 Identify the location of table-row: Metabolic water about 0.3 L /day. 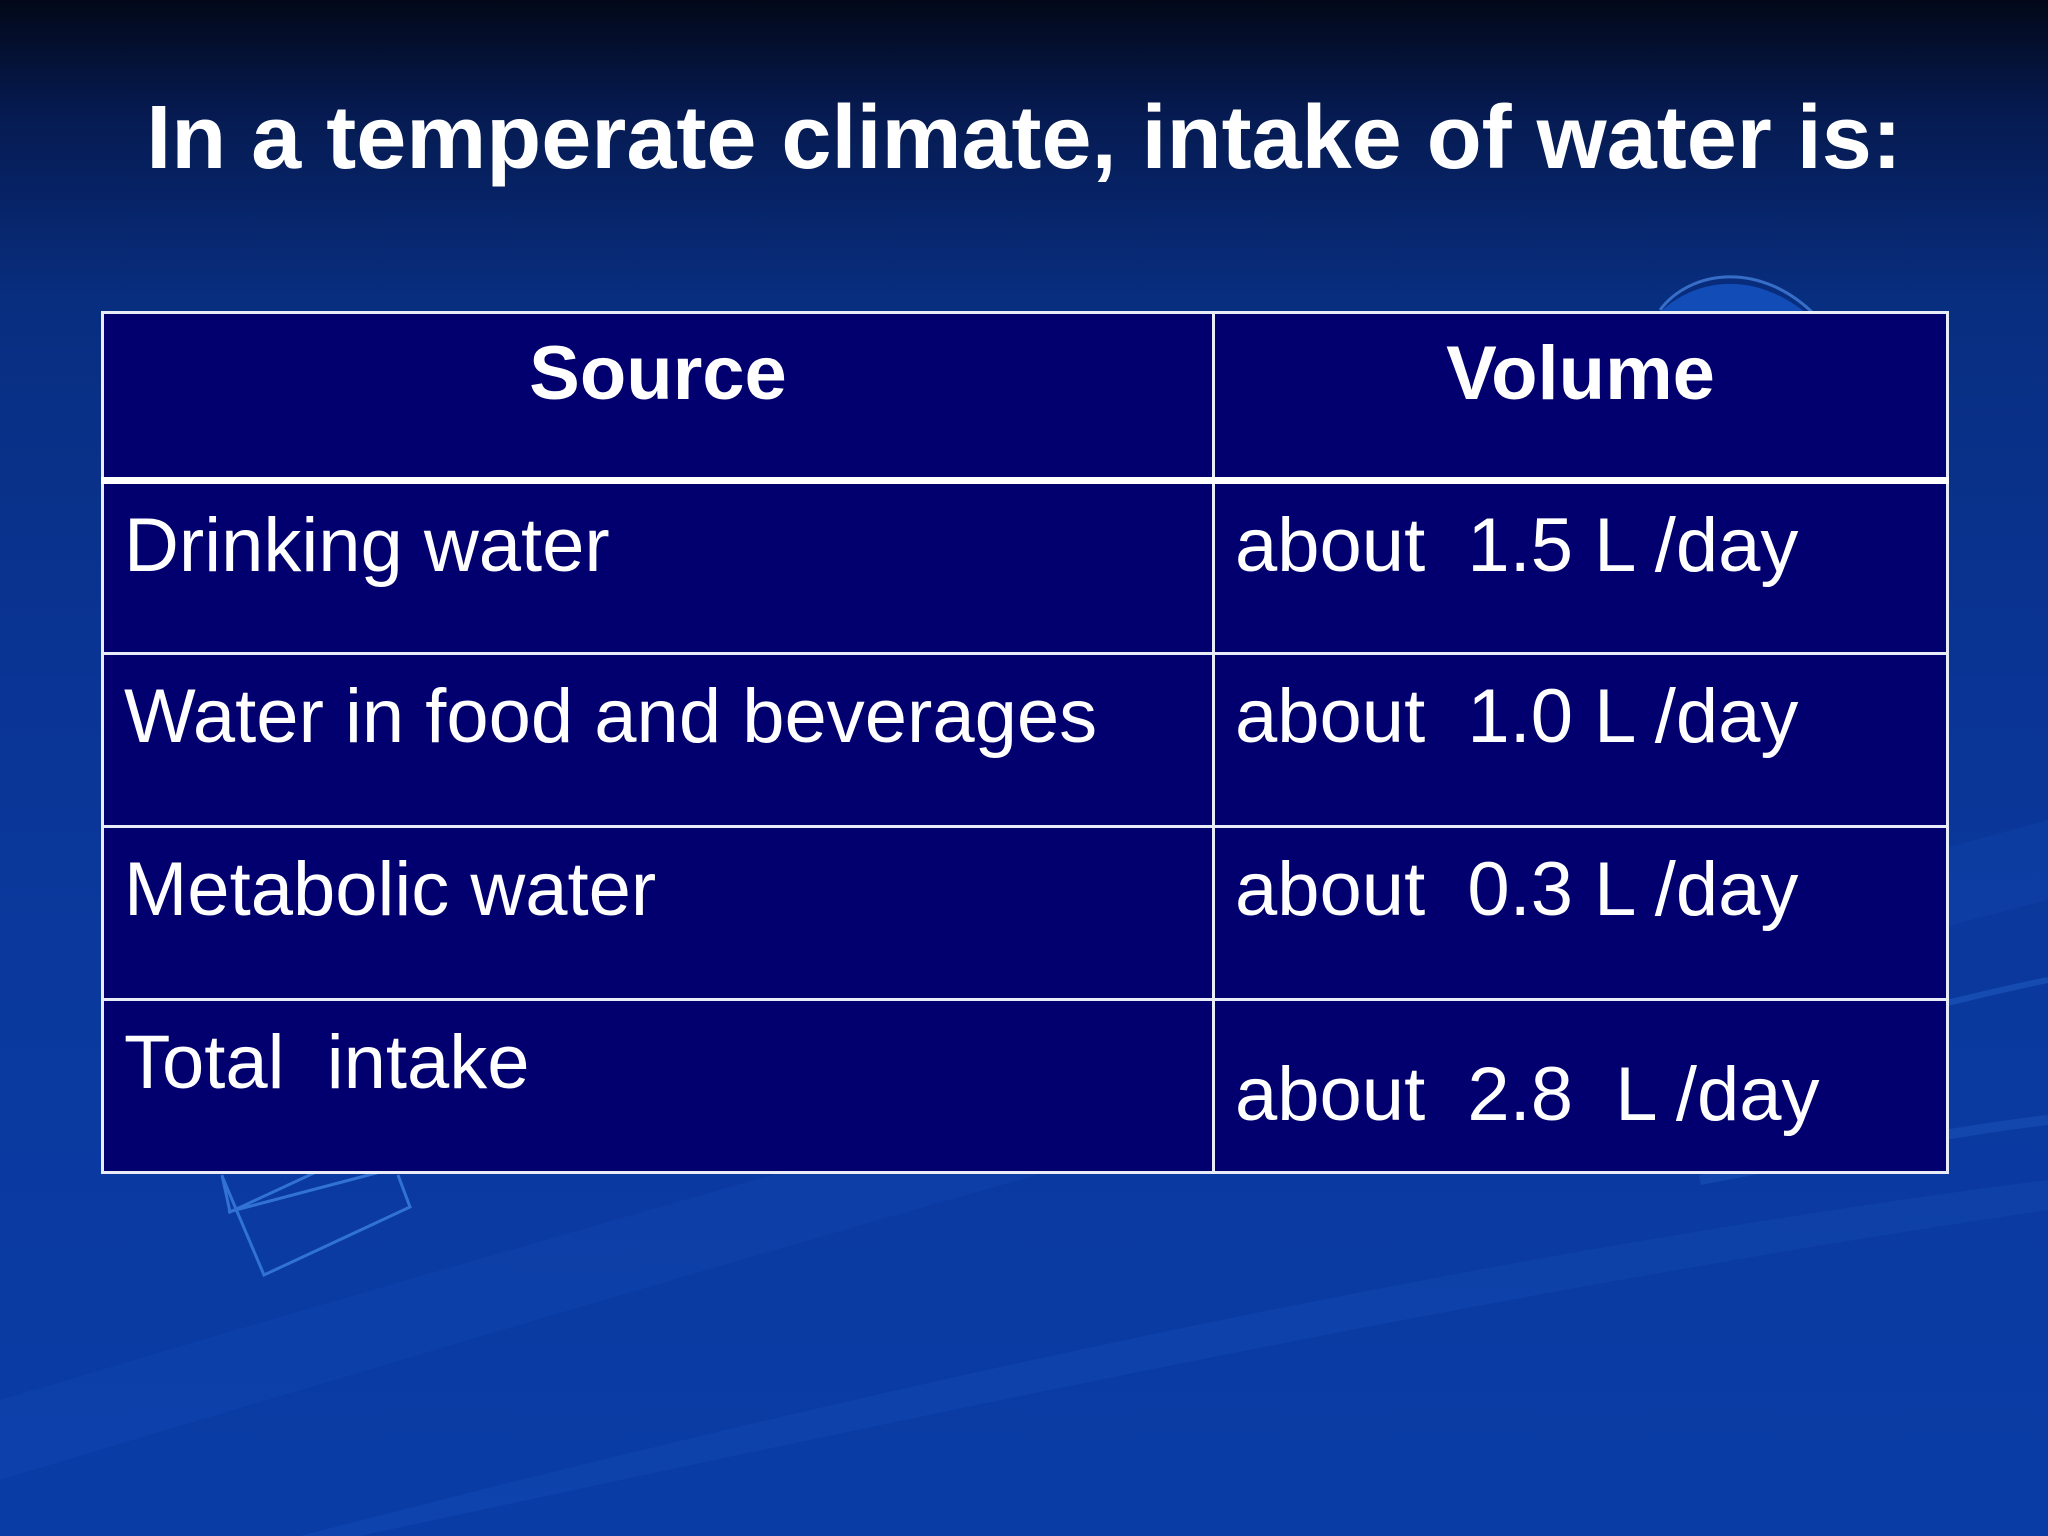
(1025, 913).